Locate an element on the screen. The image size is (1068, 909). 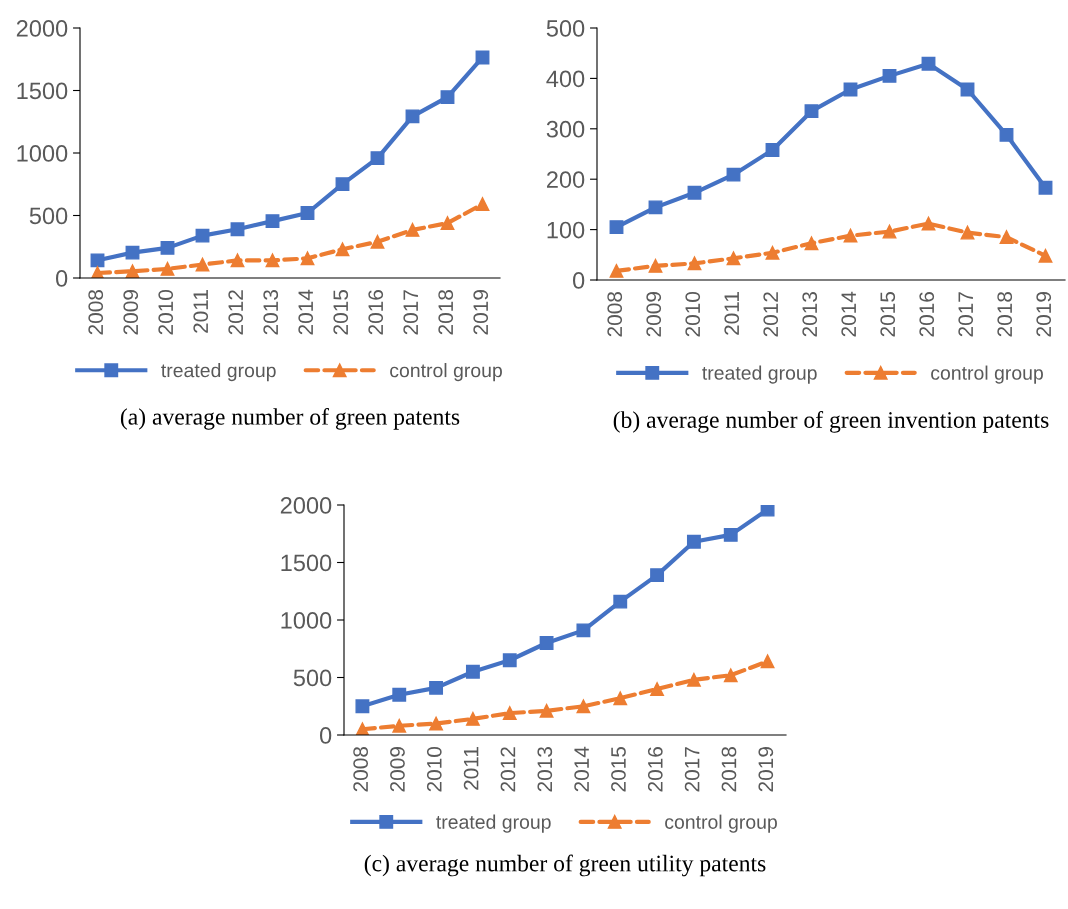
text: (c) average number of green utility patents is located at coordinates (565, 865).